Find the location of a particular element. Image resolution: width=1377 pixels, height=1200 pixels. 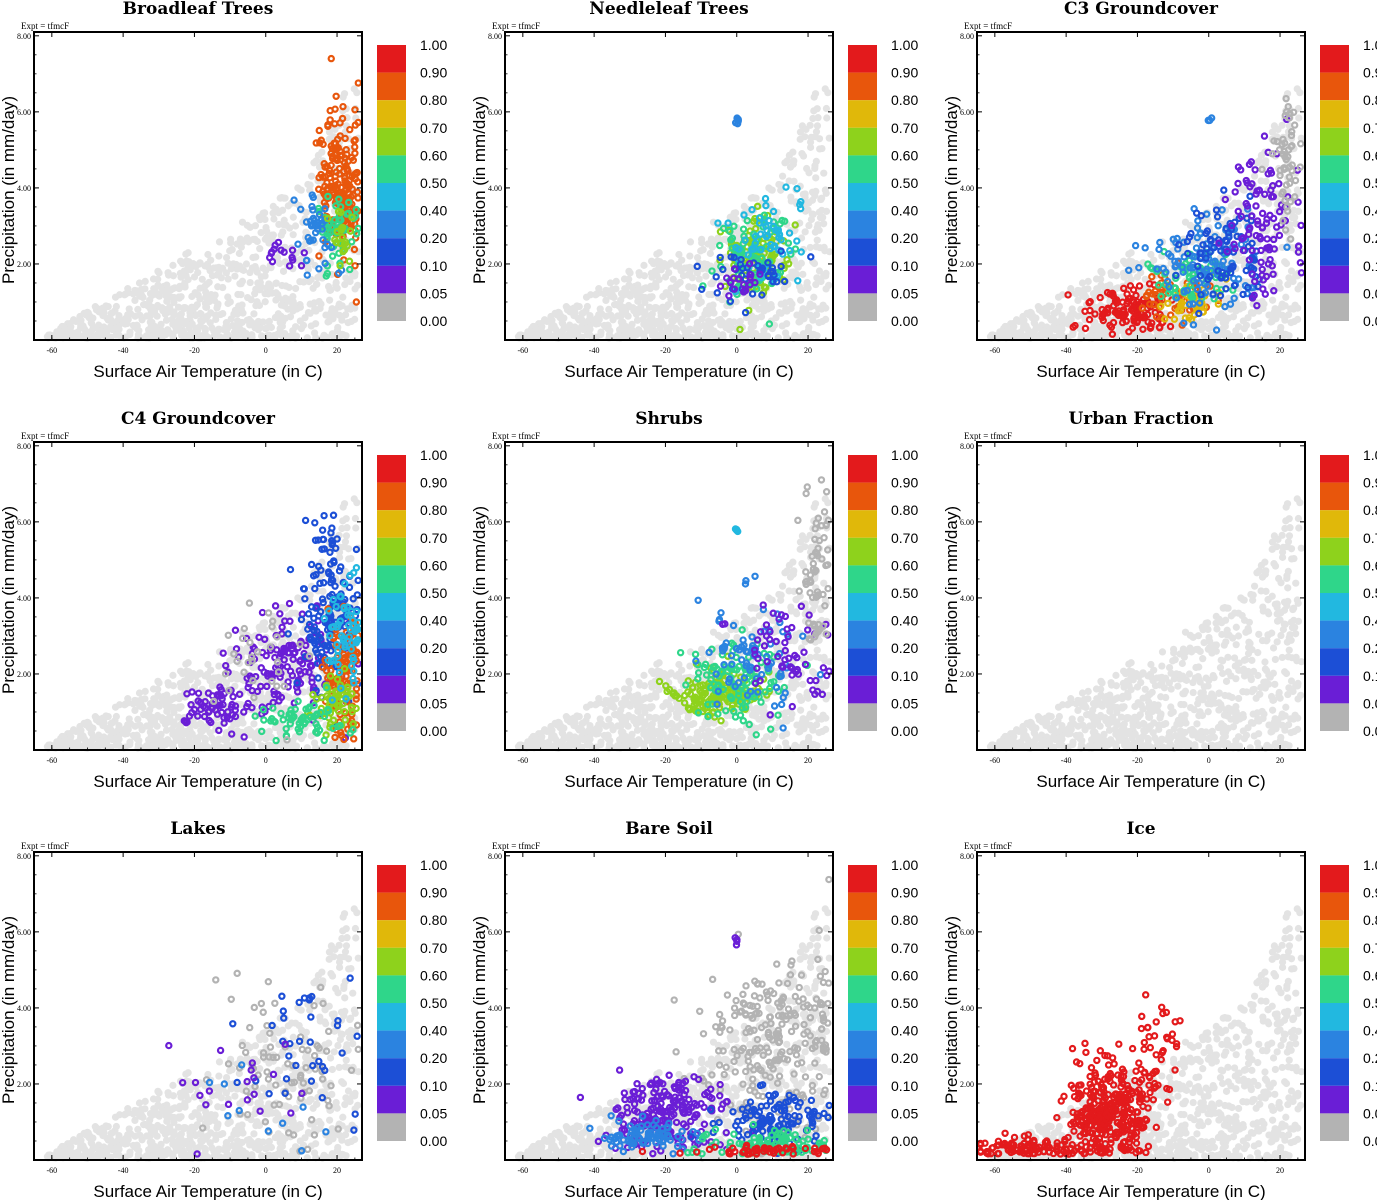

colorbar-label: 0.00 is located at coordinates (904, 321).